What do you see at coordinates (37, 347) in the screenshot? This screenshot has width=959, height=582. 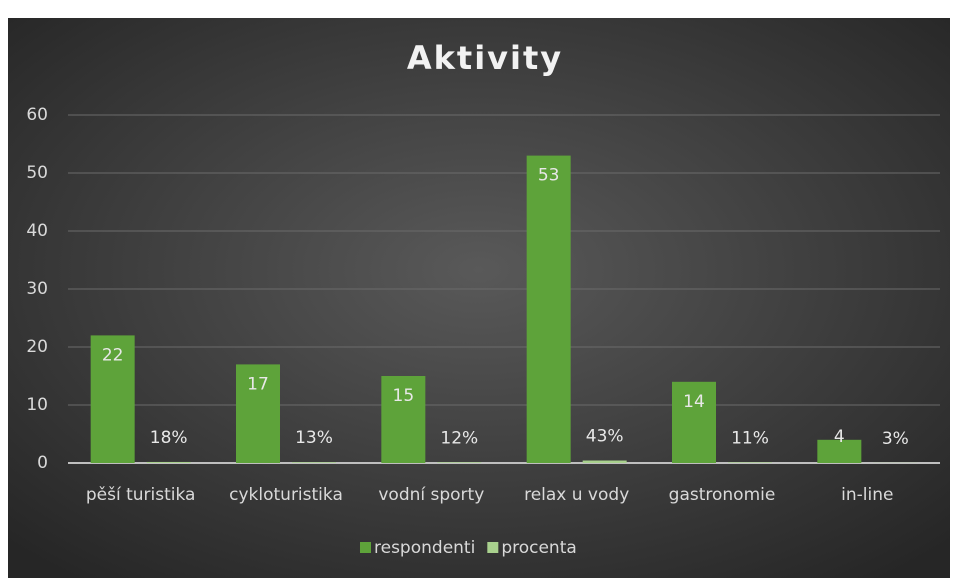 I see `y-tick-label: 20` at bounding box center [37, 347].